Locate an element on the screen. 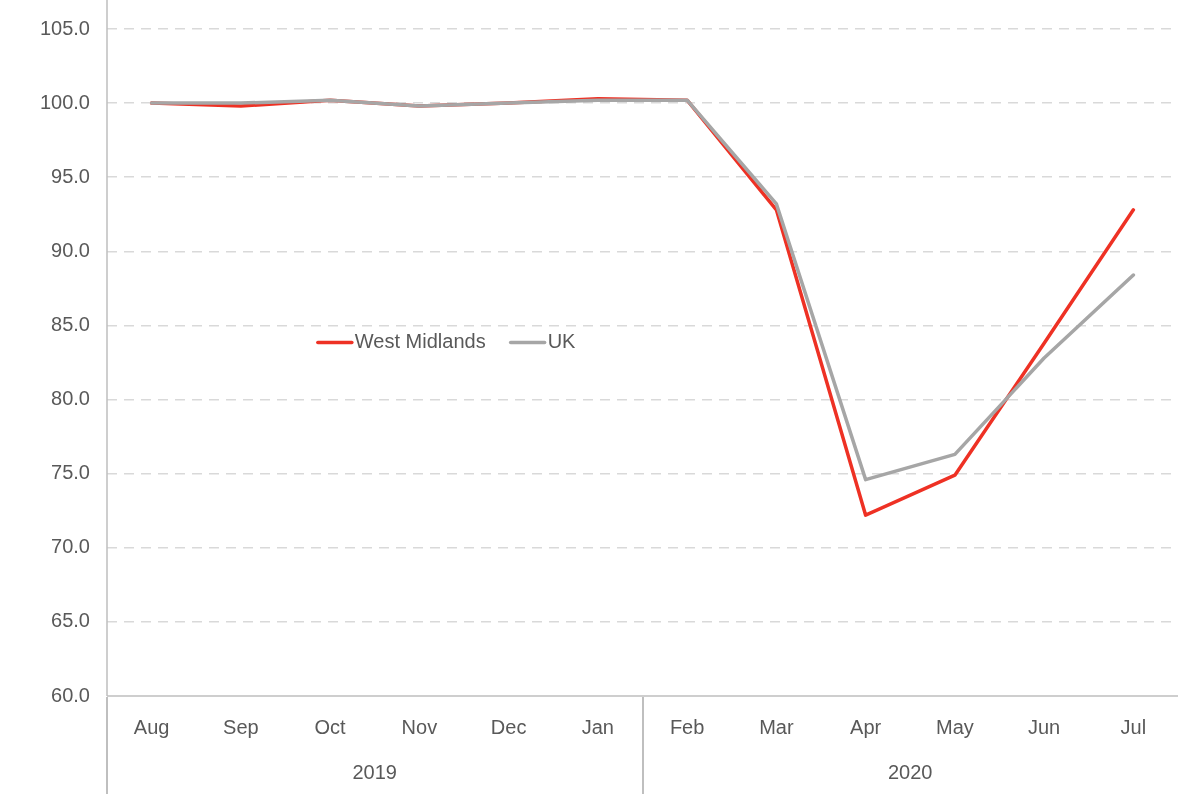 The width and height of the screenshot is (1181, 794). y-tick-label: 100.0 is located at coordinates (64, 101).